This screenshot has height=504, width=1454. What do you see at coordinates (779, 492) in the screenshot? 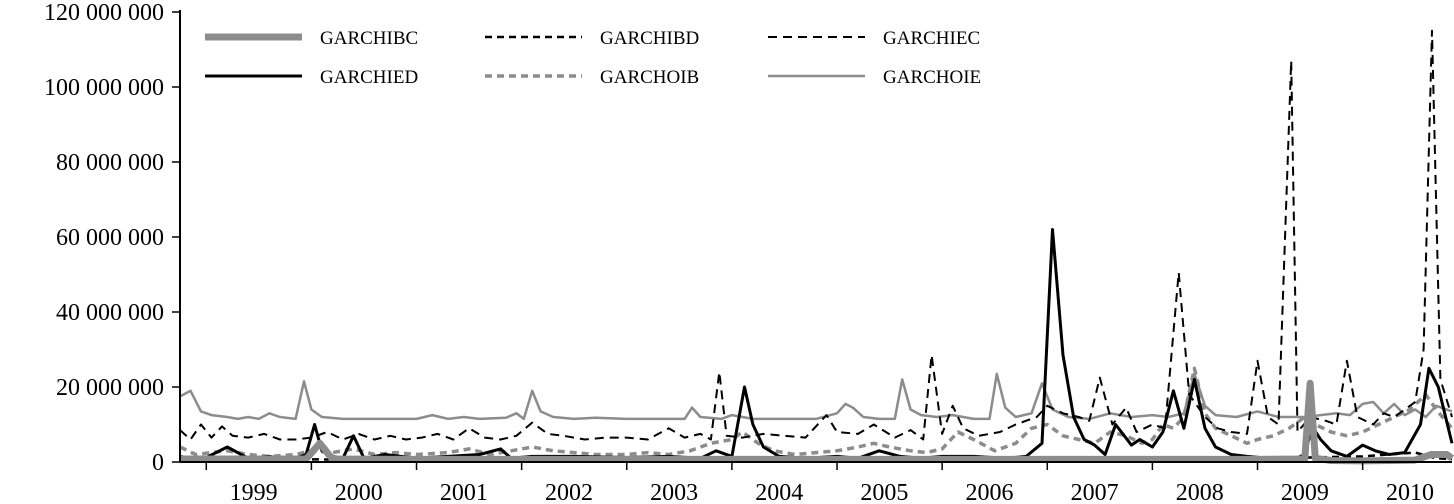
I see `x-tick-label: 2004` at bounding box center [779, 492].